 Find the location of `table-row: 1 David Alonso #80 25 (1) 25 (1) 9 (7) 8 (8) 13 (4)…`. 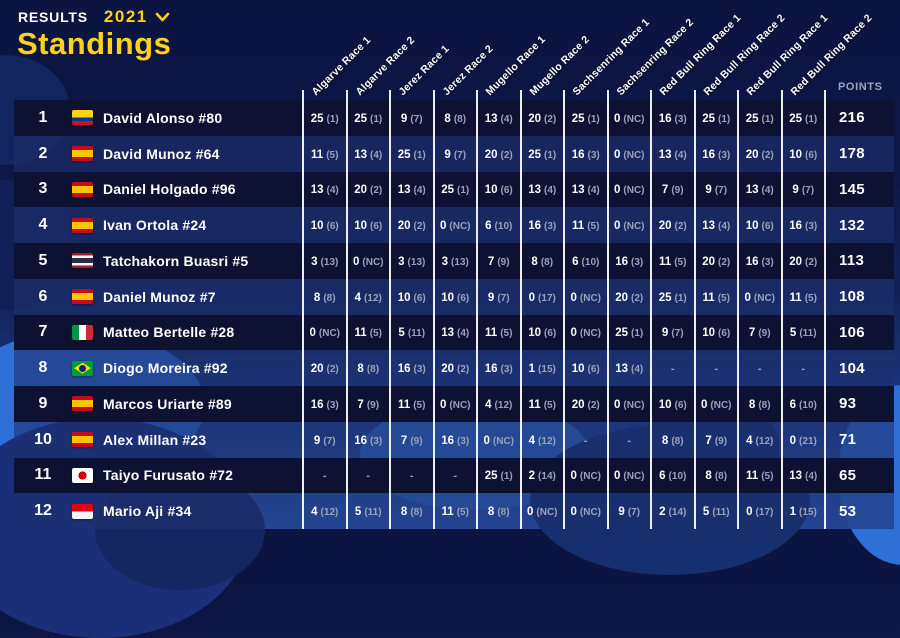

table-row: 1 David Alonso #80 25 (1) 25 (1) 9 (7) 8 (8) 13 (4)… is located at coordinates (454, 118).